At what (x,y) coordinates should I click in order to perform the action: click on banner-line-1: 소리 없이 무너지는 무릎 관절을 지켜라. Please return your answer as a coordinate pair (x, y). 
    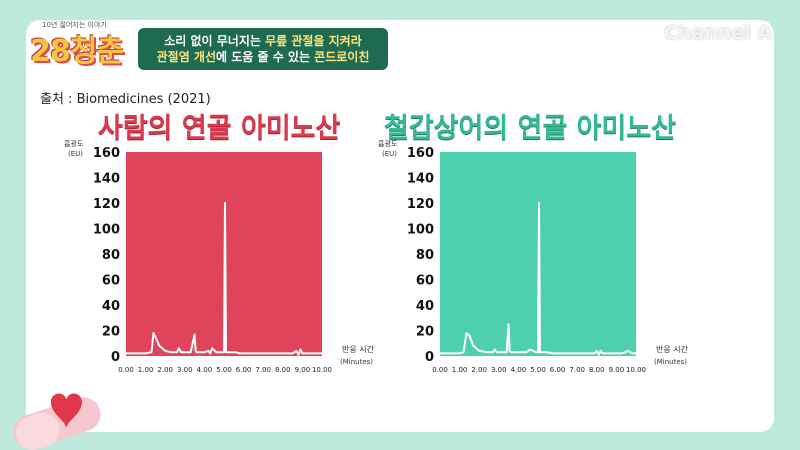
    Looking at the image, I should click on (263, 41).